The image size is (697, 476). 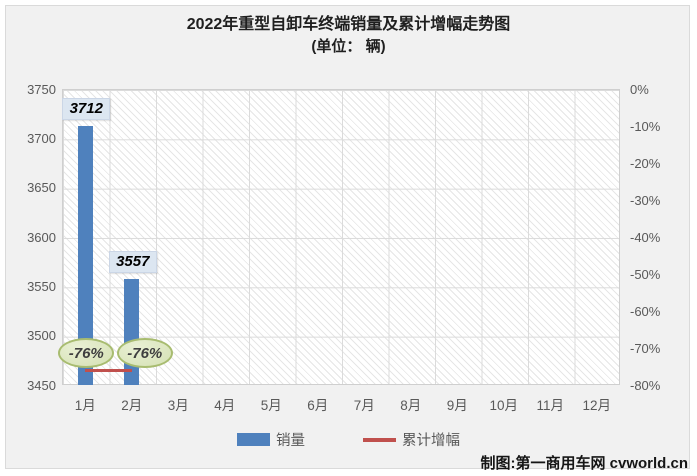 What do you see at coordinates (348, 24) in the screenshot?
I see `chart-title-line1: 2022年重型自卸车终端销量及累计增幅走势图` at bounding box center [348, 24].